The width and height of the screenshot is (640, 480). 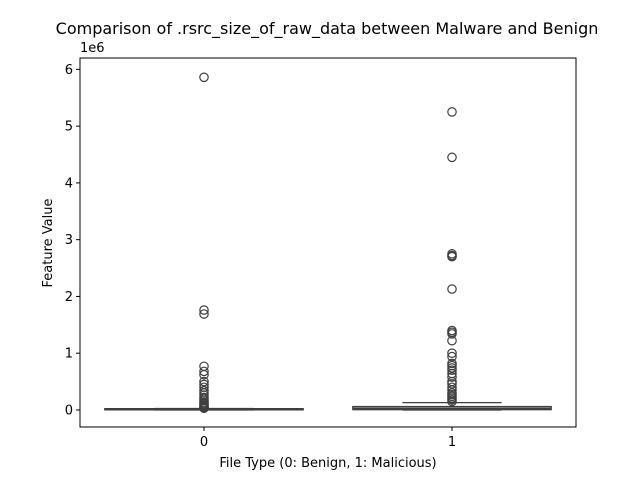 I want to click on y-tick-label-6: 6, so click(x=69, y=70).